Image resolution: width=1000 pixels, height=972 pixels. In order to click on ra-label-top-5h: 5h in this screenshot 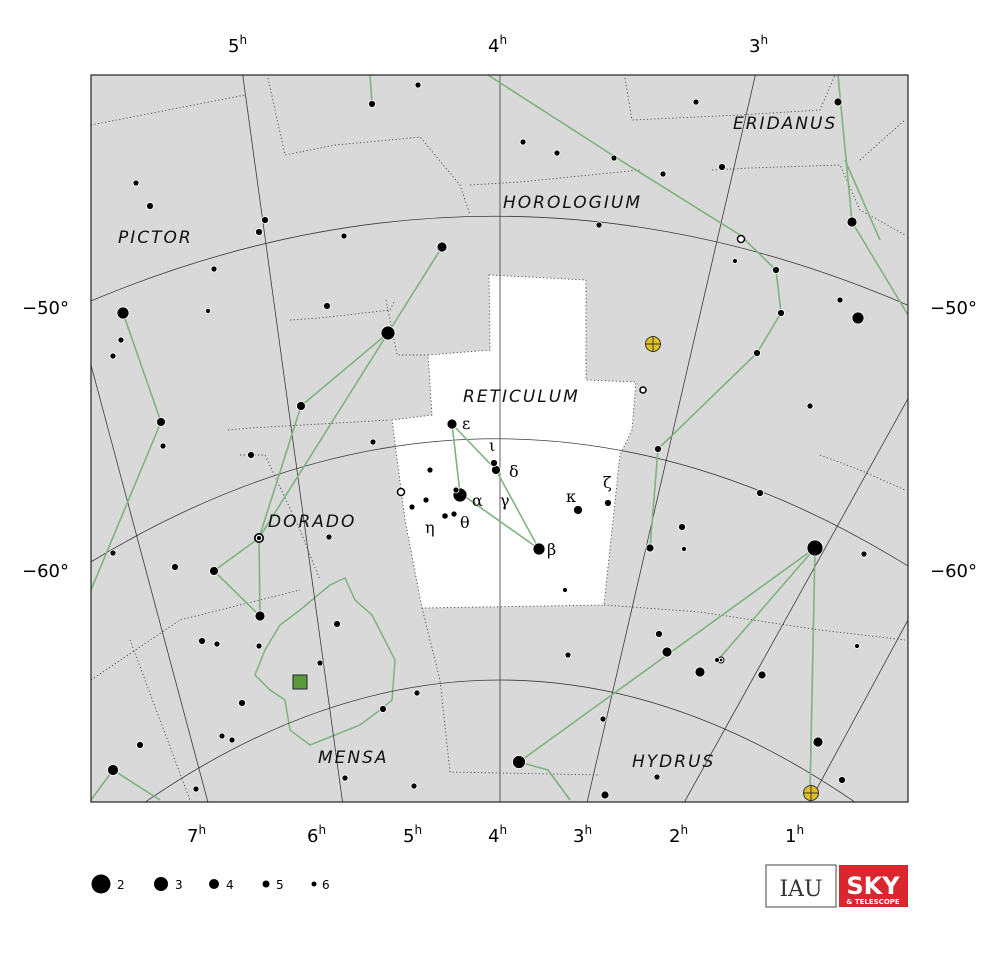, I will do `click(237, 45)`.